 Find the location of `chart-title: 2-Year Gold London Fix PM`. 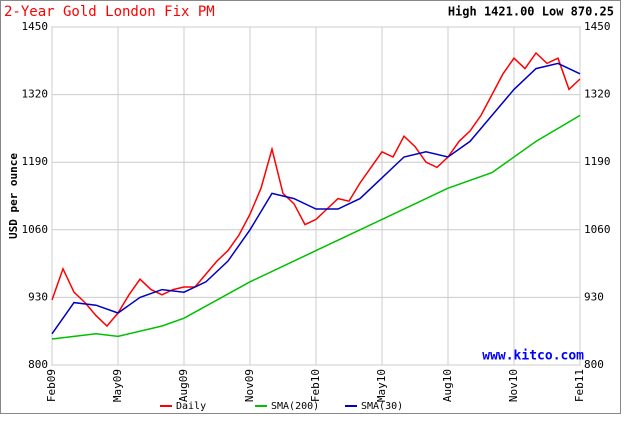

chart-title: 2-Year Gold London Fix PM is located at coordinates (109, 12).